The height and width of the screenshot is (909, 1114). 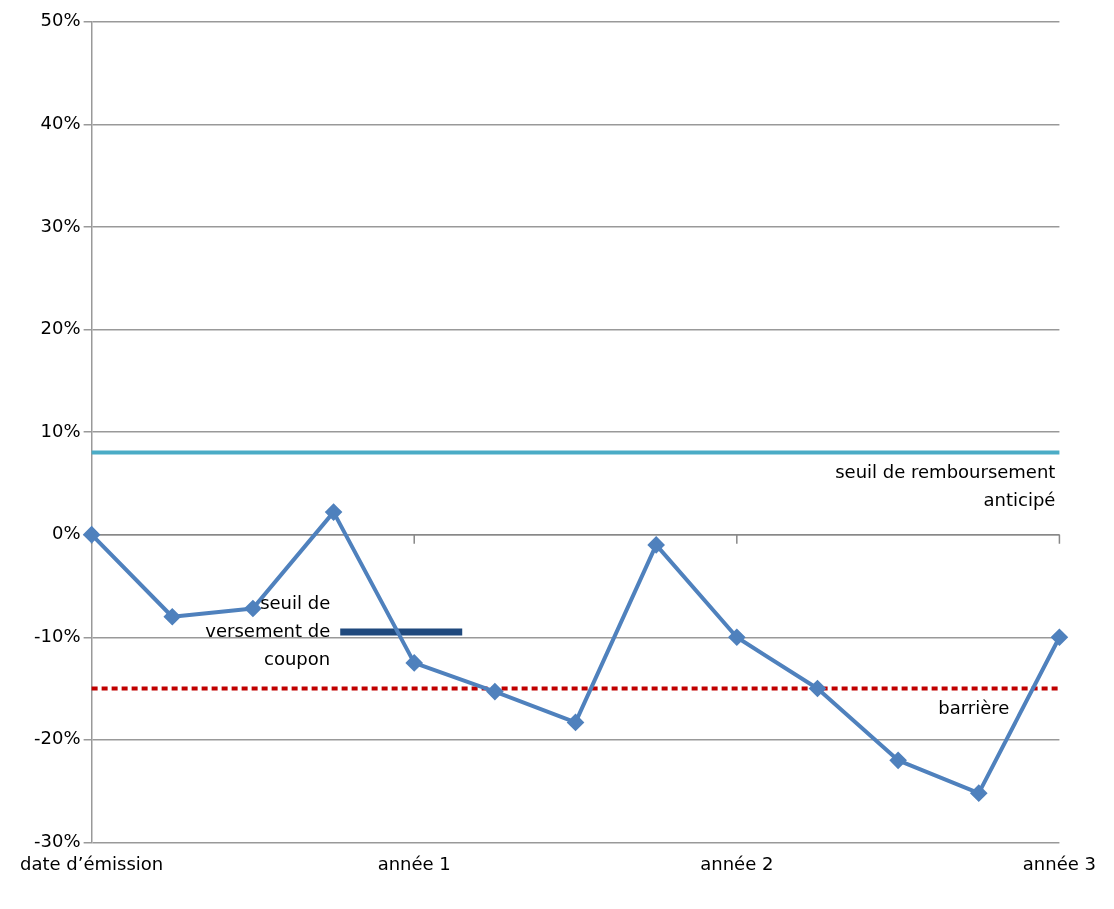 I want to click on ref-line-label: barrière, so click(x=974, y=708).